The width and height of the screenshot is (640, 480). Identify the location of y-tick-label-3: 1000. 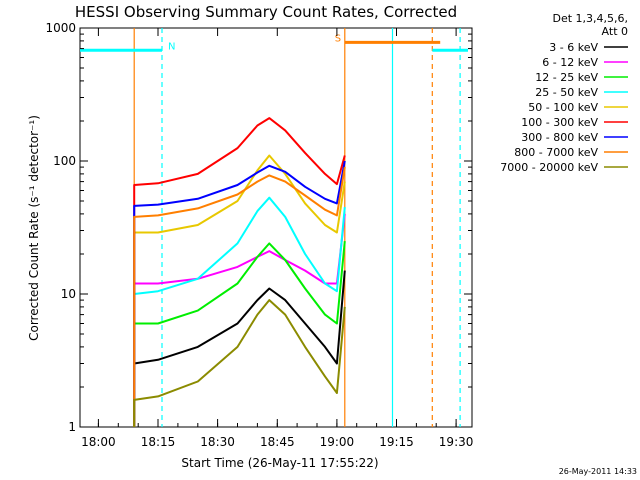
(60, 28).